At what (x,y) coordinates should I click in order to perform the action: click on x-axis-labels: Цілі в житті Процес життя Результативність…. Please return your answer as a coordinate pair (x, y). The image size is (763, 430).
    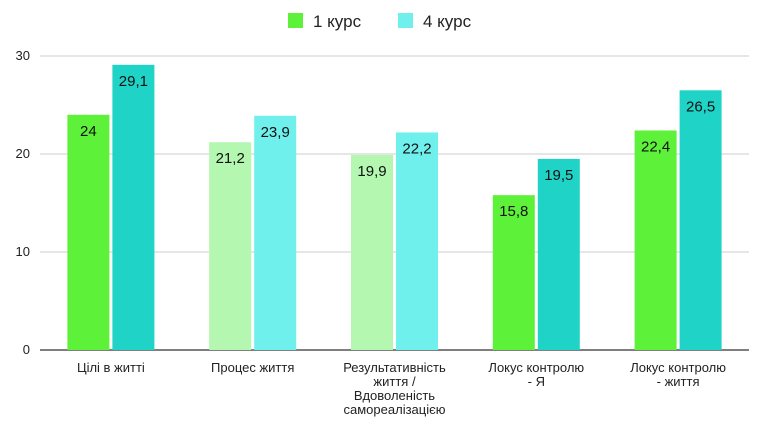
    Looking at the image, I should click on (401, 388).